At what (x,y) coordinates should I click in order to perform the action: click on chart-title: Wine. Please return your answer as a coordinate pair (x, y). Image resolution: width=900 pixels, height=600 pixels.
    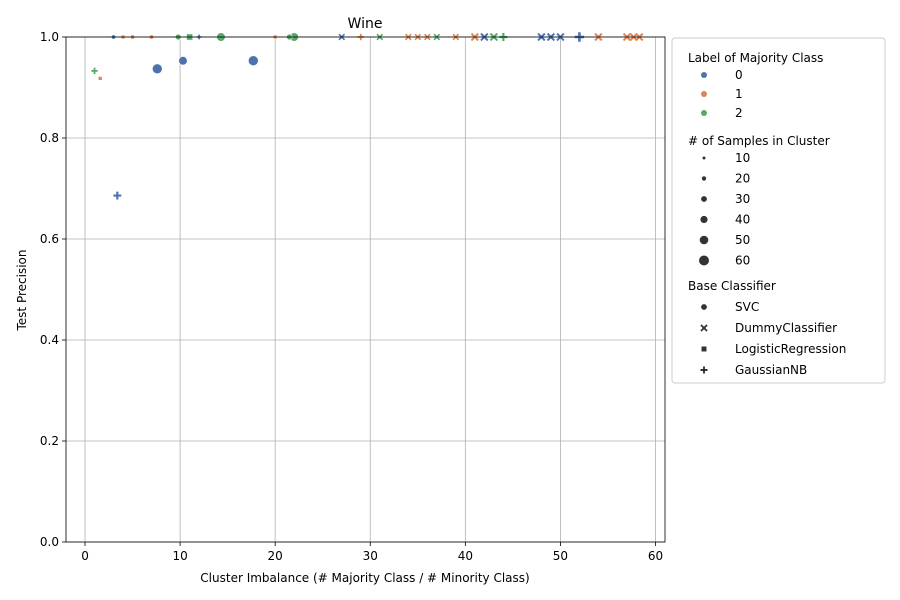
    Looking at the image, I should click on (365, 24).